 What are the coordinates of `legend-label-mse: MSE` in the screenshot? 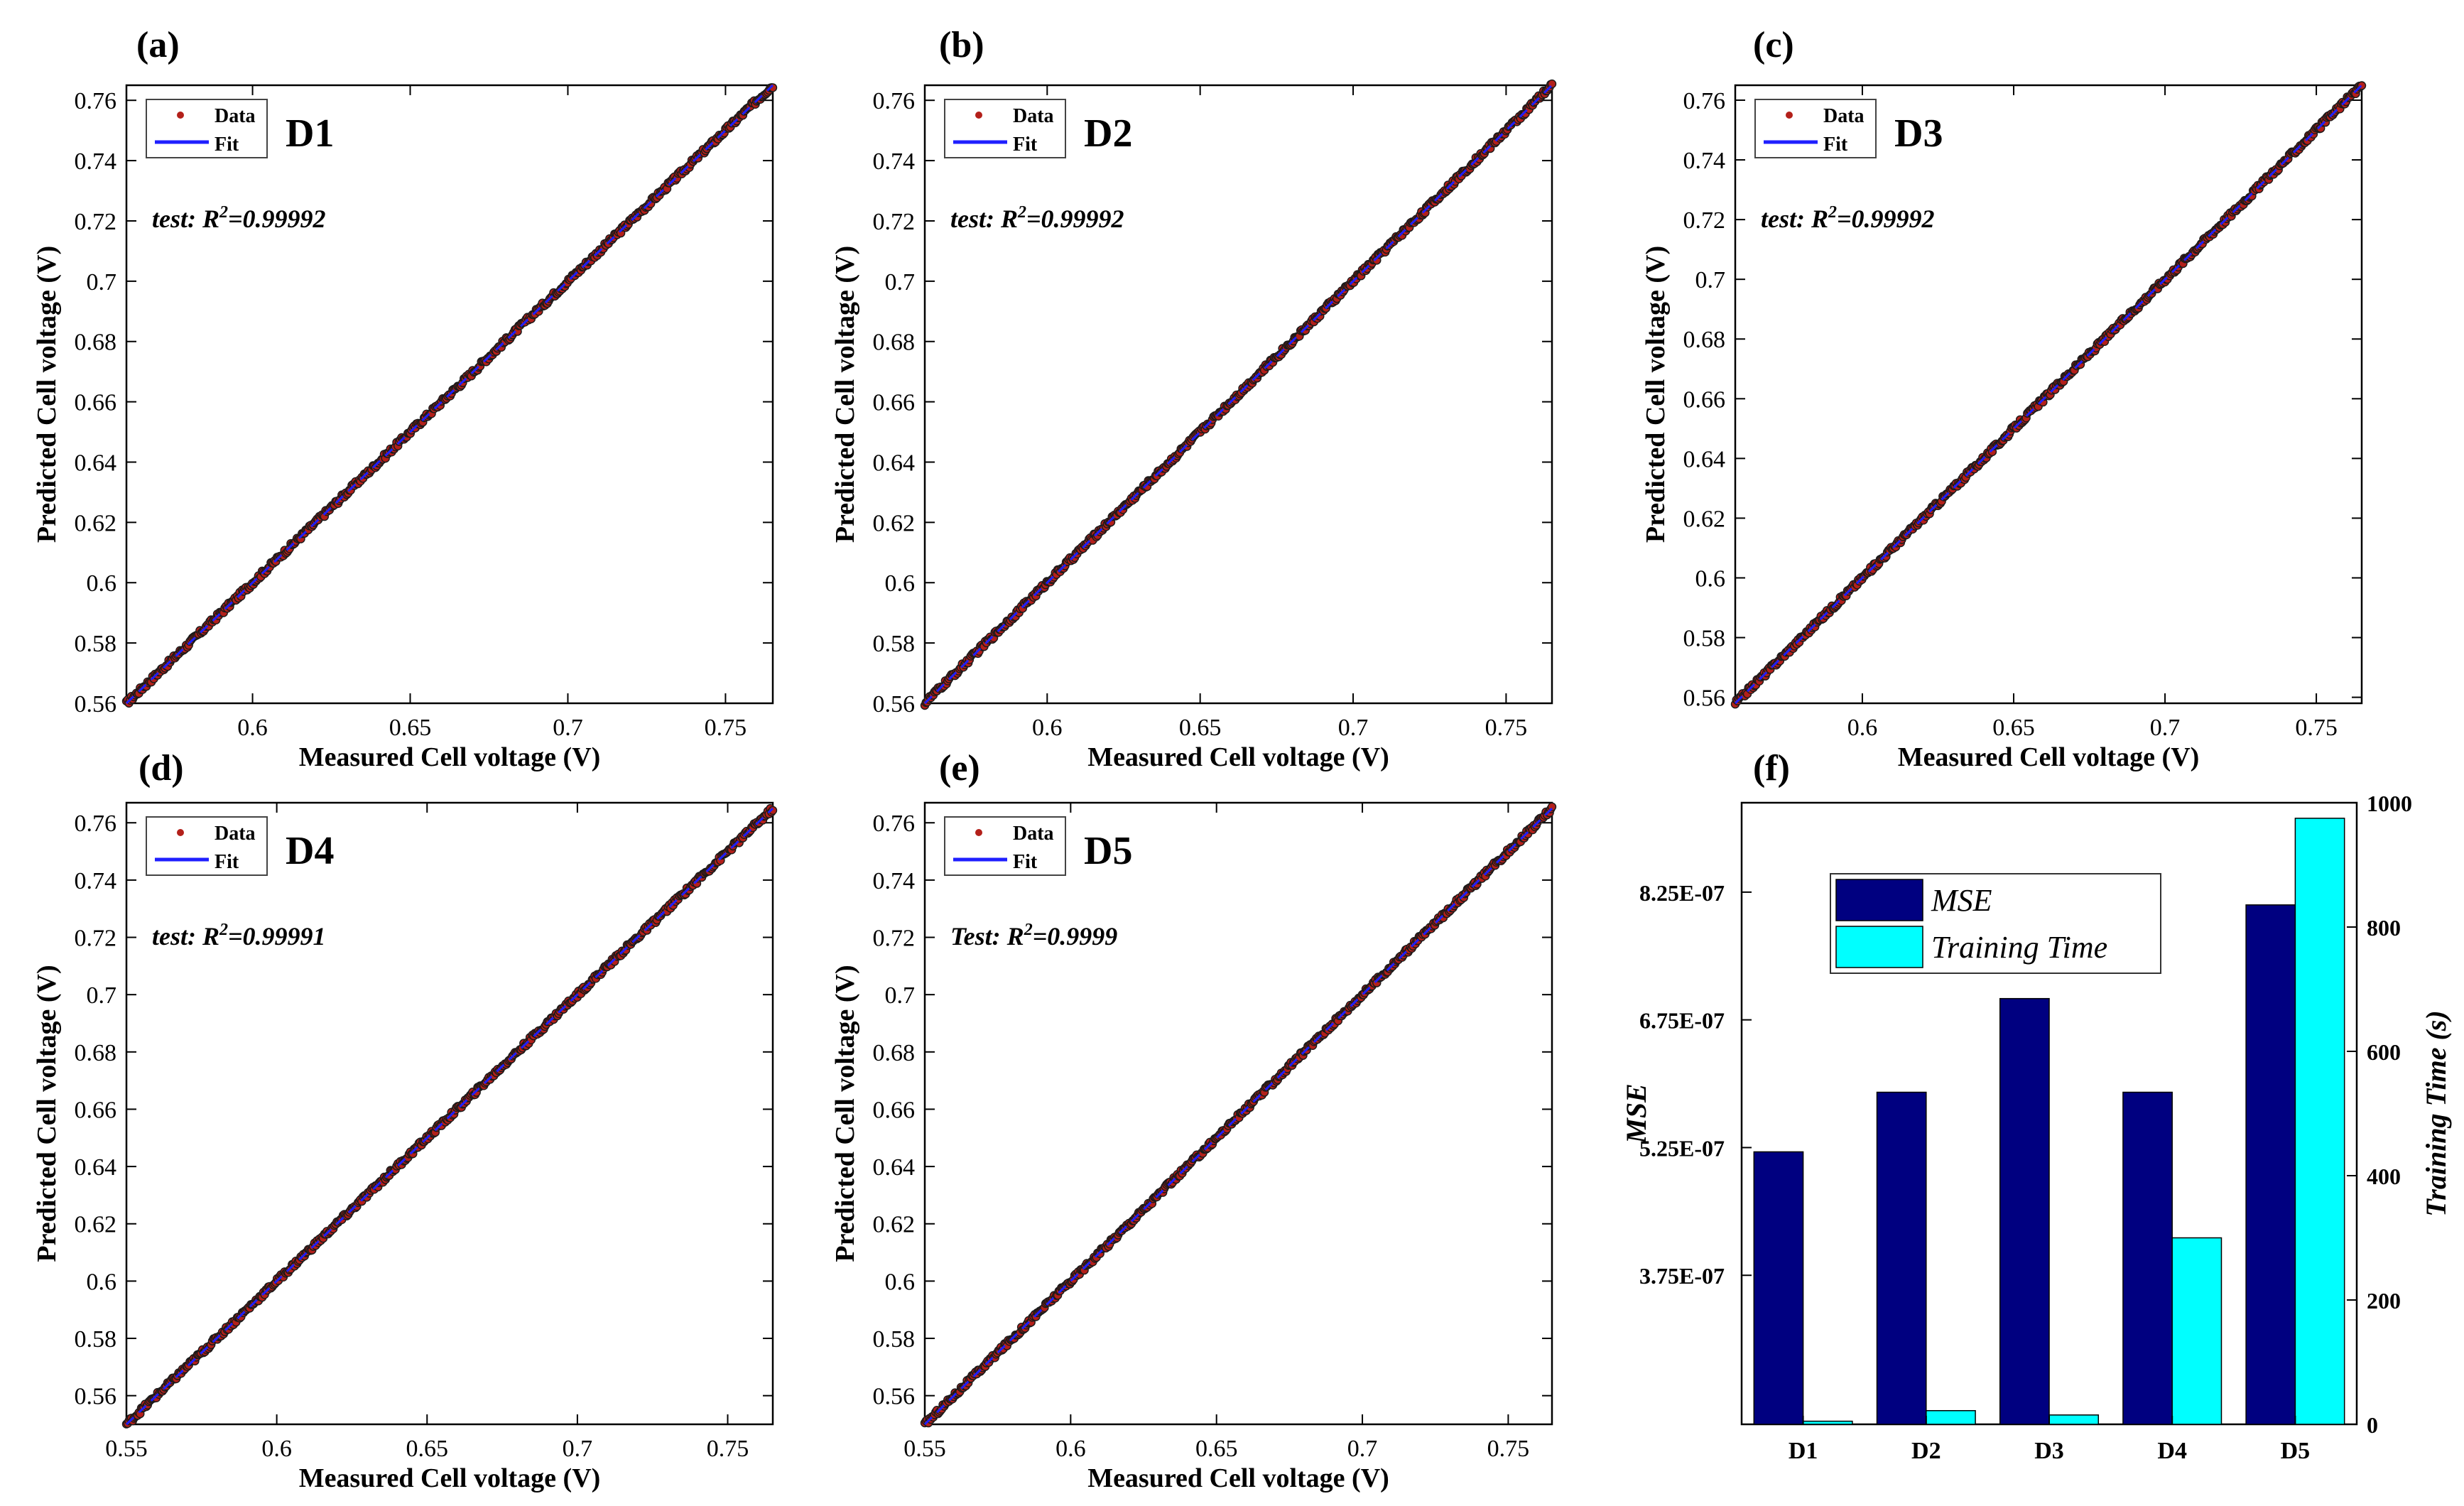 It's located at (1961, 901).